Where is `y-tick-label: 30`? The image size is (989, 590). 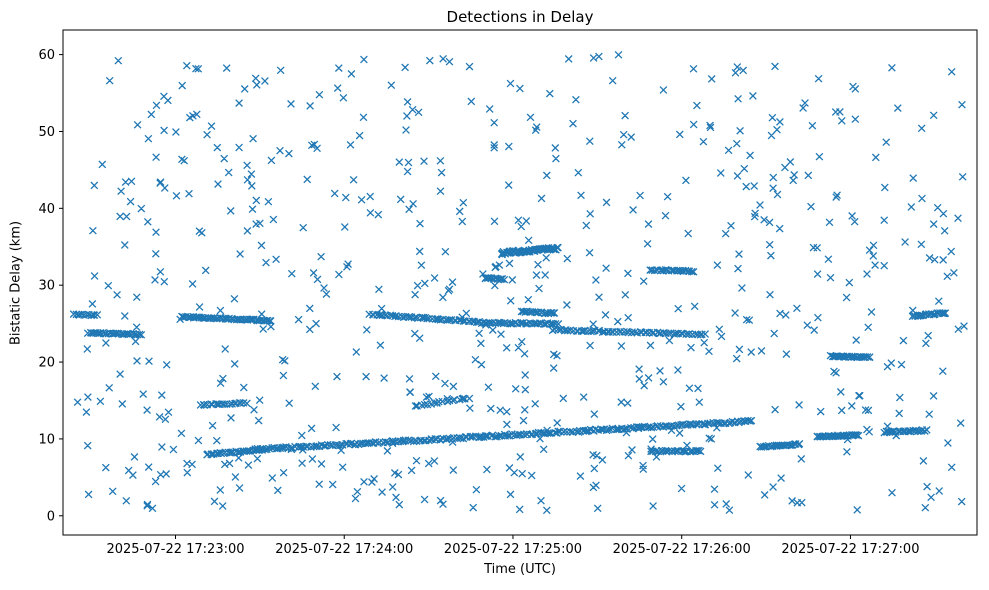
y-tick-label: 30 is located at coordinates (46, 286).